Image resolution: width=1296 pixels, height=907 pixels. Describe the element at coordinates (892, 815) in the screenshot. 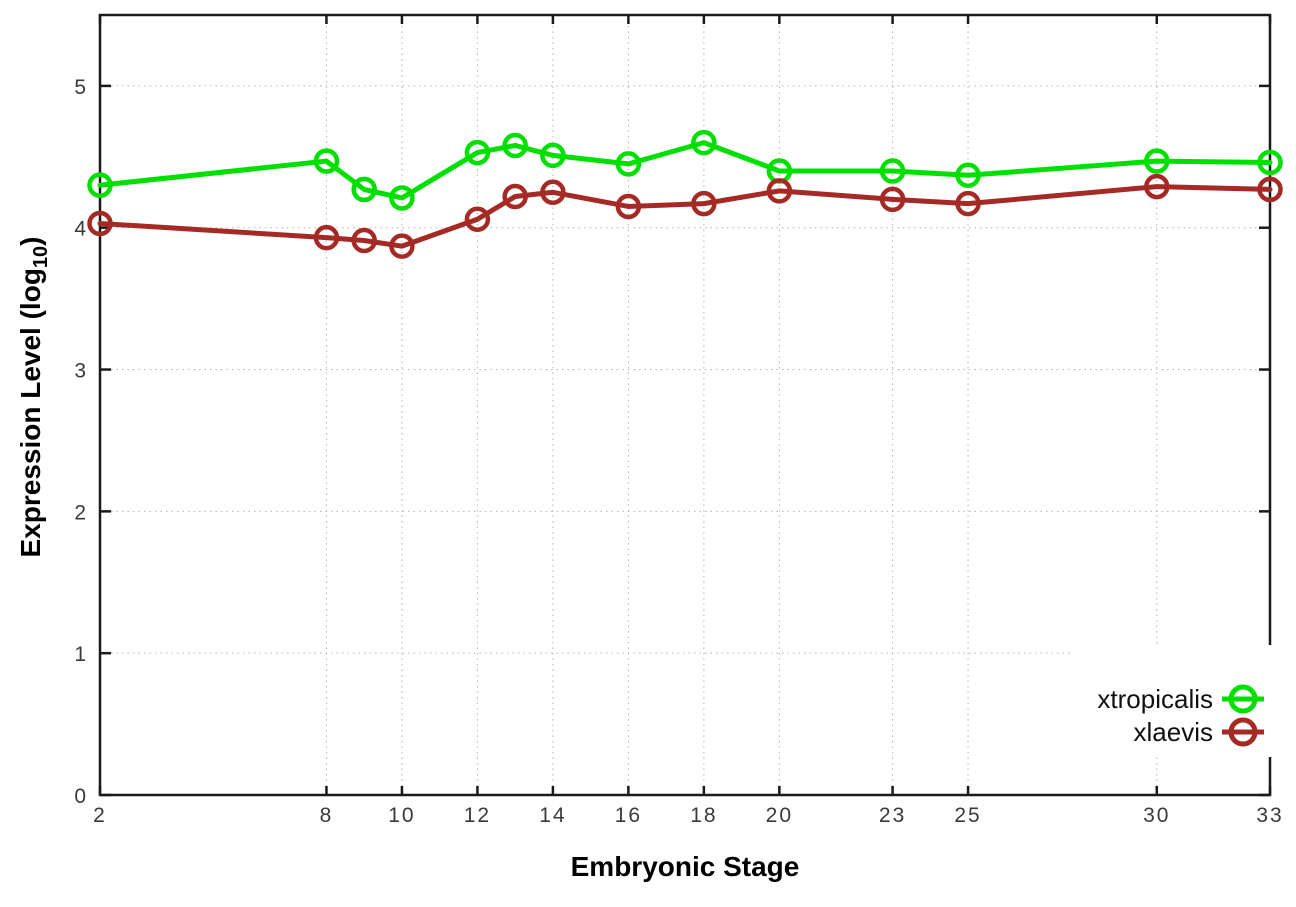

I see `x-tick-label-23: 23` at that location.